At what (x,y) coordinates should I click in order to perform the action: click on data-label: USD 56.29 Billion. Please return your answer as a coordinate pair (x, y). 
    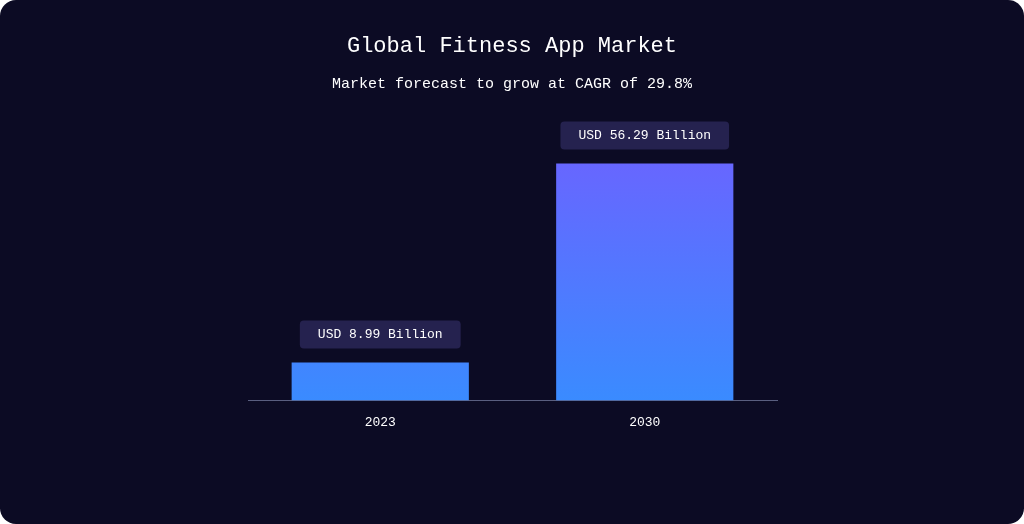
    Looking at the image, I should click on (645, 136).